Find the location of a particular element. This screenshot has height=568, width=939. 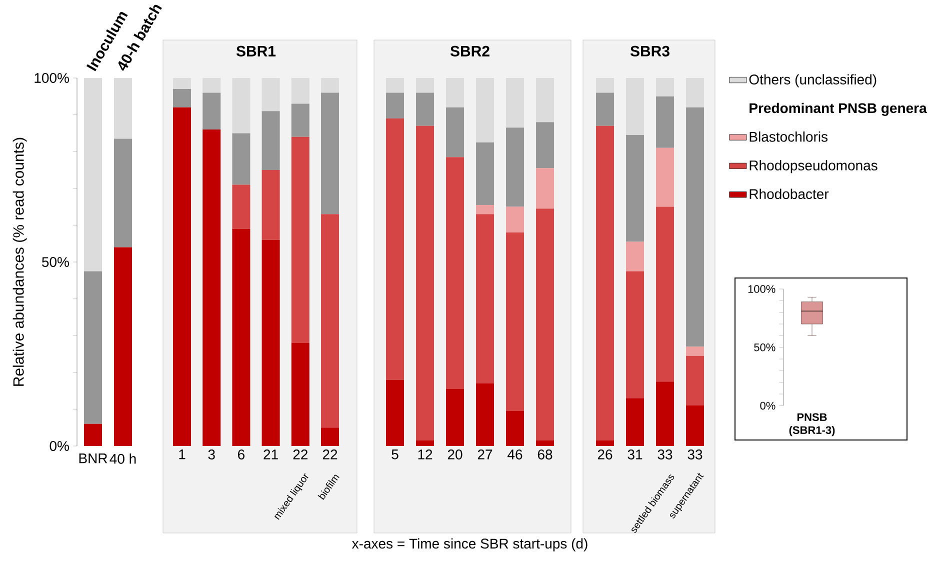

x-tick-label: 5 is located at coordinates (395, 455).